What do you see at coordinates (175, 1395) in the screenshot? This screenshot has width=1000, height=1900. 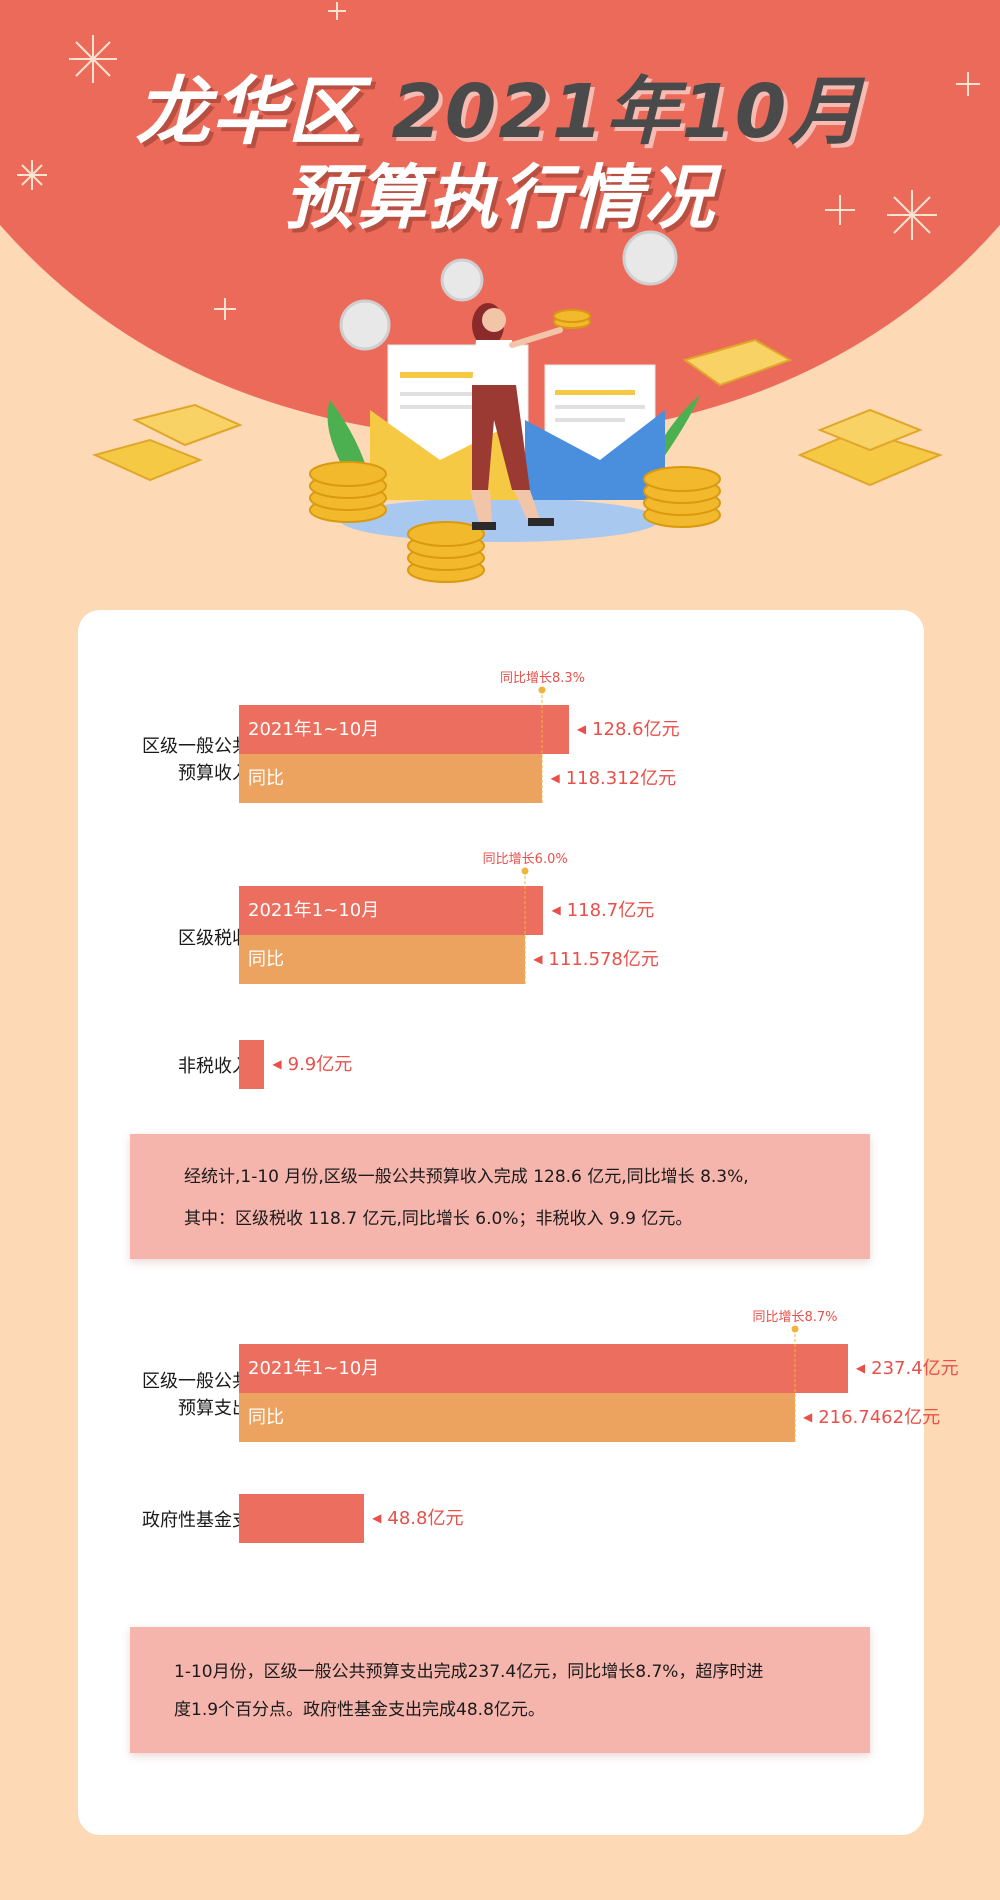 I see `category-label: 区级一般公共 预算支出` at bounding box center [175, 1395].